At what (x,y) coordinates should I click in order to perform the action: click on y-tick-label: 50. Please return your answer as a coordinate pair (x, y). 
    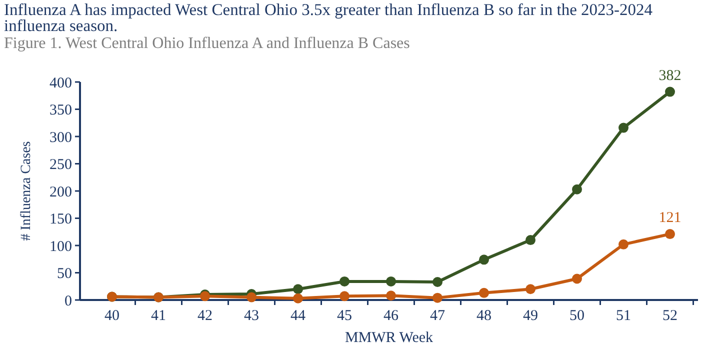
    Looking at the image, I should click on (64, 274).